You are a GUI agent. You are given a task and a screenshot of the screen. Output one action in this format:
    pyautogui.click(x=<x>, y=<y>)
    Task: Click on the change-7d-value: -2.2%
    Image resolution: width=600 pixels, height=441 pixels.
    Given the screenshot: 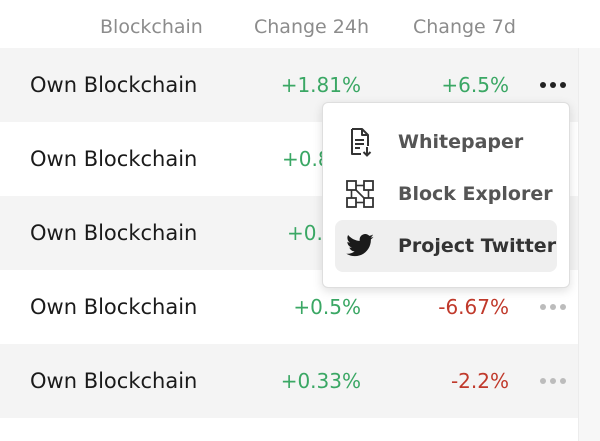 What is the action you would take?
    pyautogui.click(x=479, y=381)
    